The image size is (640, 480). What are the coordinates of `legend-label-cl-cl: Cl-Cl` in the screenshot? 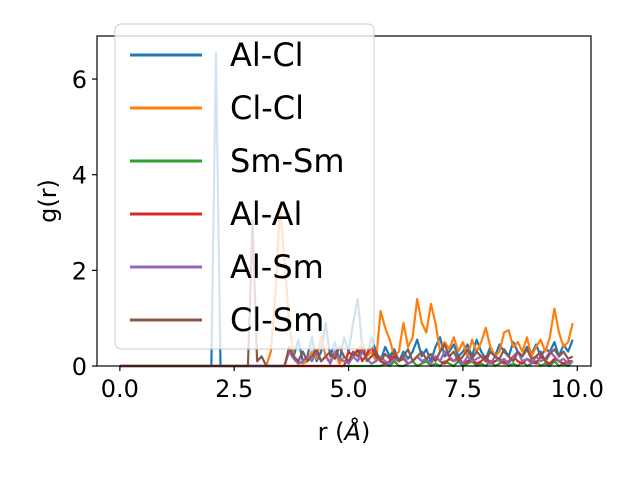 It's located at (267, 108).